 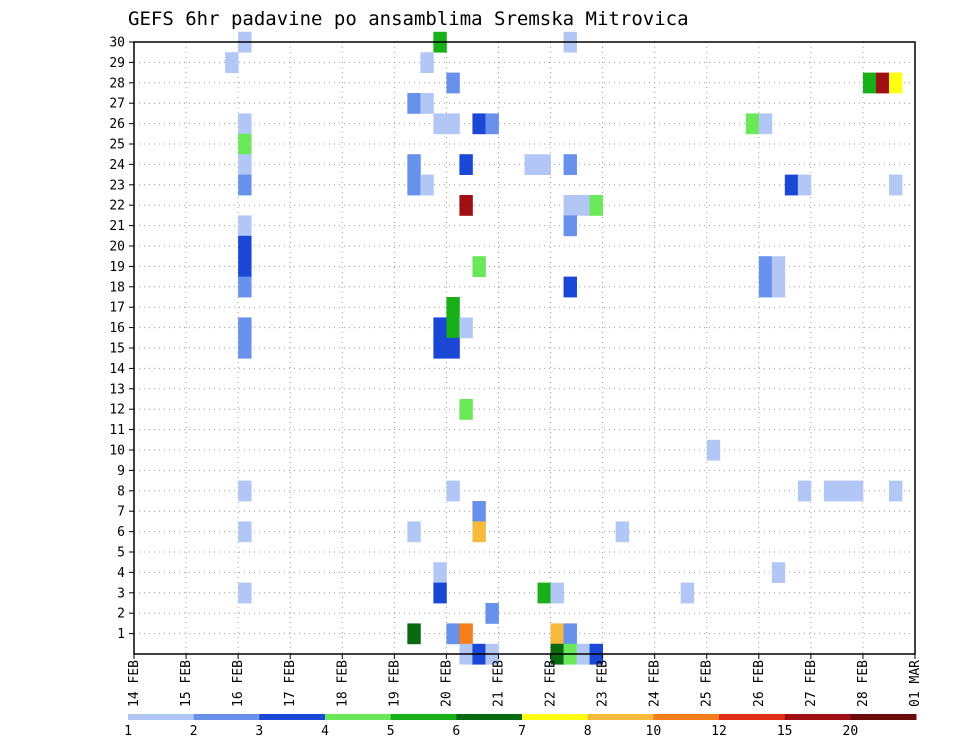 I want to click on x-tick-label: 16 FEB, so click(x=238, y=683).